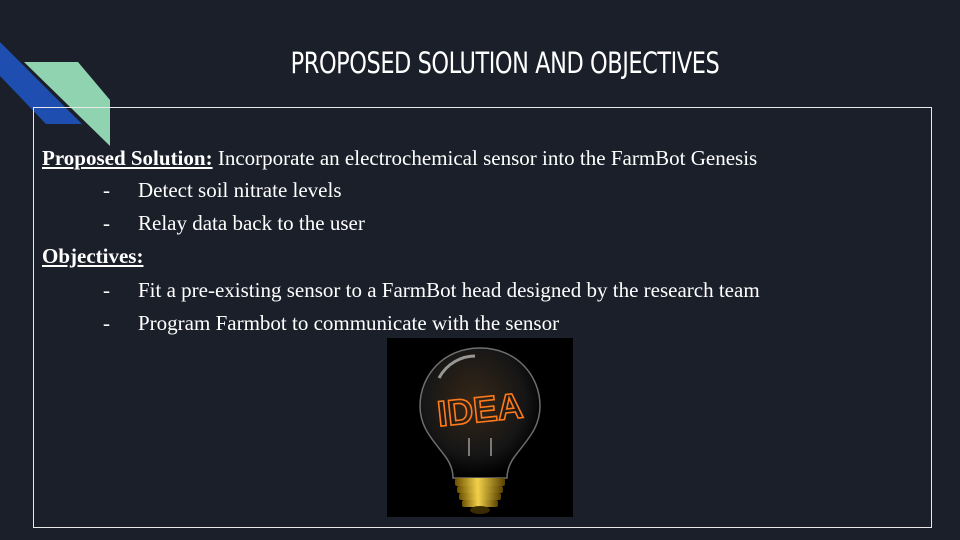 This screenshot has height=540, width=960. What do you see at coordinates (127, 158) in the screenshot?
I see `proposed-solution-heading: Proposed Solution:` at bounding box center [127, 158].